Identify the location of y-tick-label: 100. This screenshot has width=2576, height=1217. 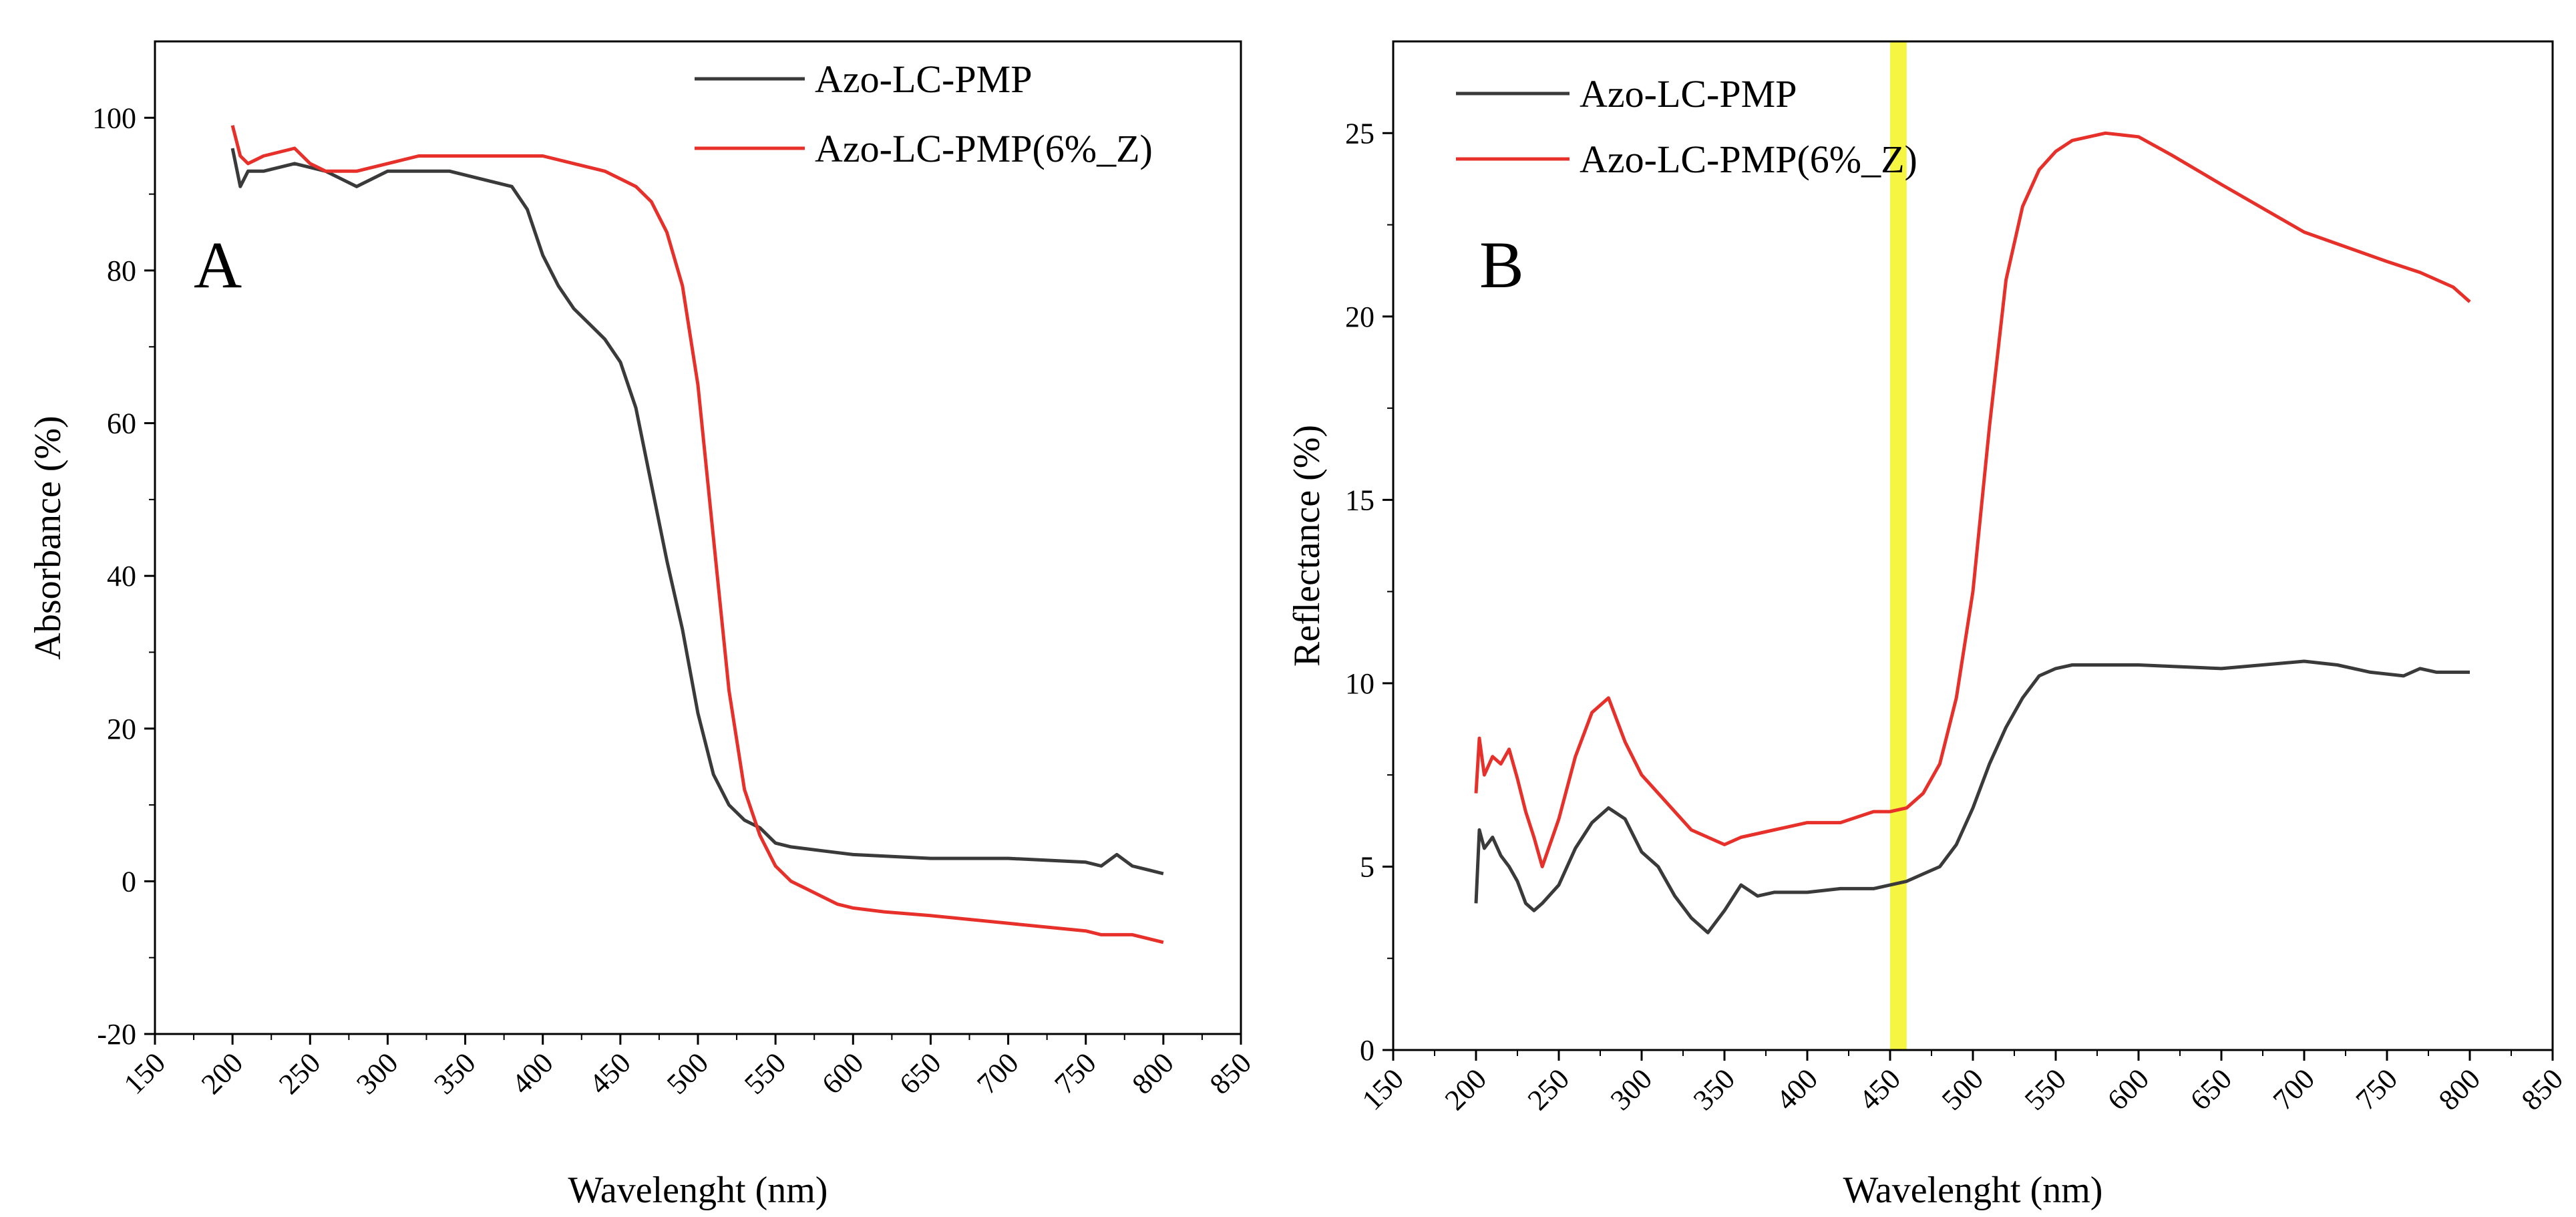
(114, 118).